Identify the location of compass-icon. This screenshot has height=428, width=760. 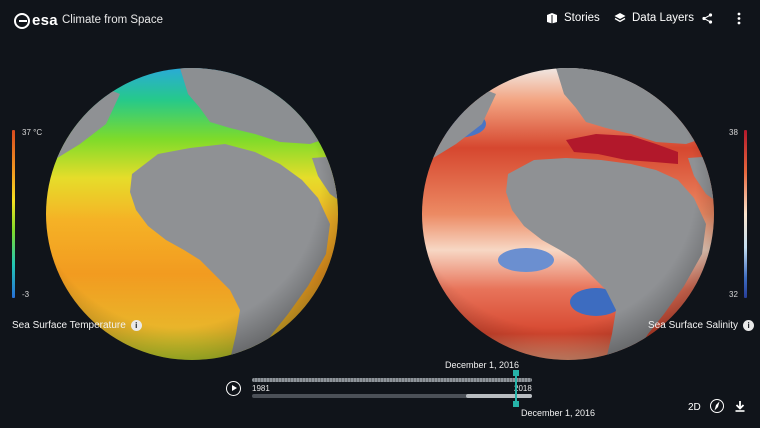
(717, 406).